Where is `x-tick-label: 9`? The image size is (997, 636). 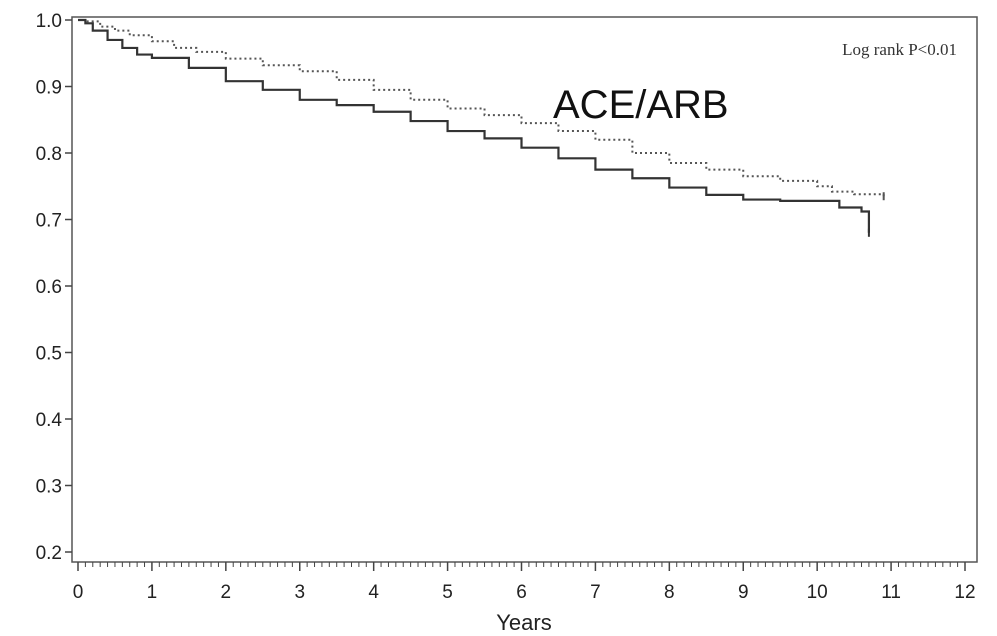
x-tick-label: 9 is located at coordinates (743, 592).